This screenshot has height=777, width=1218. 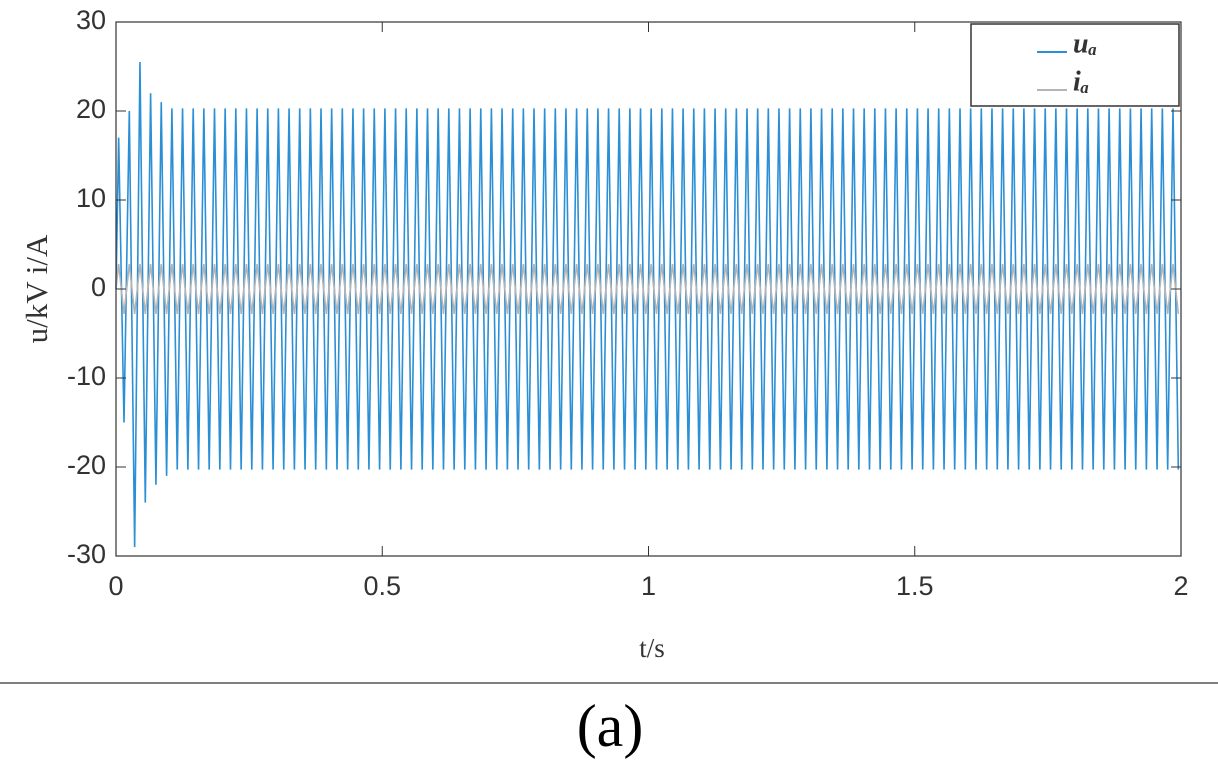 I want to click on y-axis-label: u/kV i/A, so click(x=36, y=288).